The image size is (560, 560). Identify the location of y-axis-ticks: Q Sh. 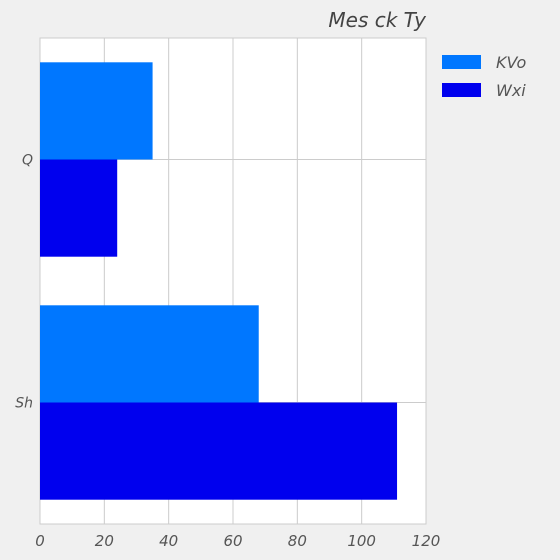
(24, 282).